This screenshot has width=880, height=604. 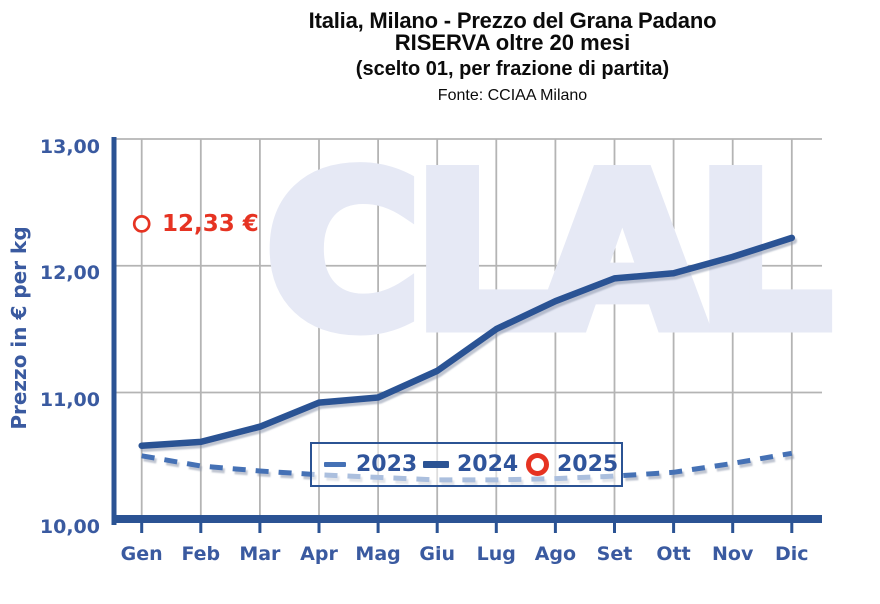 What do you see at coordinates (436, 464) in the screenshot?
I see `legend-solid-line-icon` at bounding box center [436, 464].